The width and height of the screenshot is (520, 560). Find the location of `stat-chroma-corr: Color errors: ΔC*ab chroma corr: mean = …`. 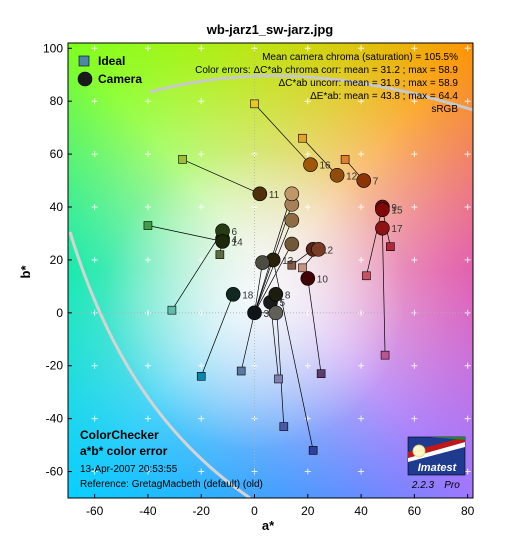

stat-chroma-corr: Color errors: ΔC*ab chroma corr: mean = … is located at coordinates (326, 70).